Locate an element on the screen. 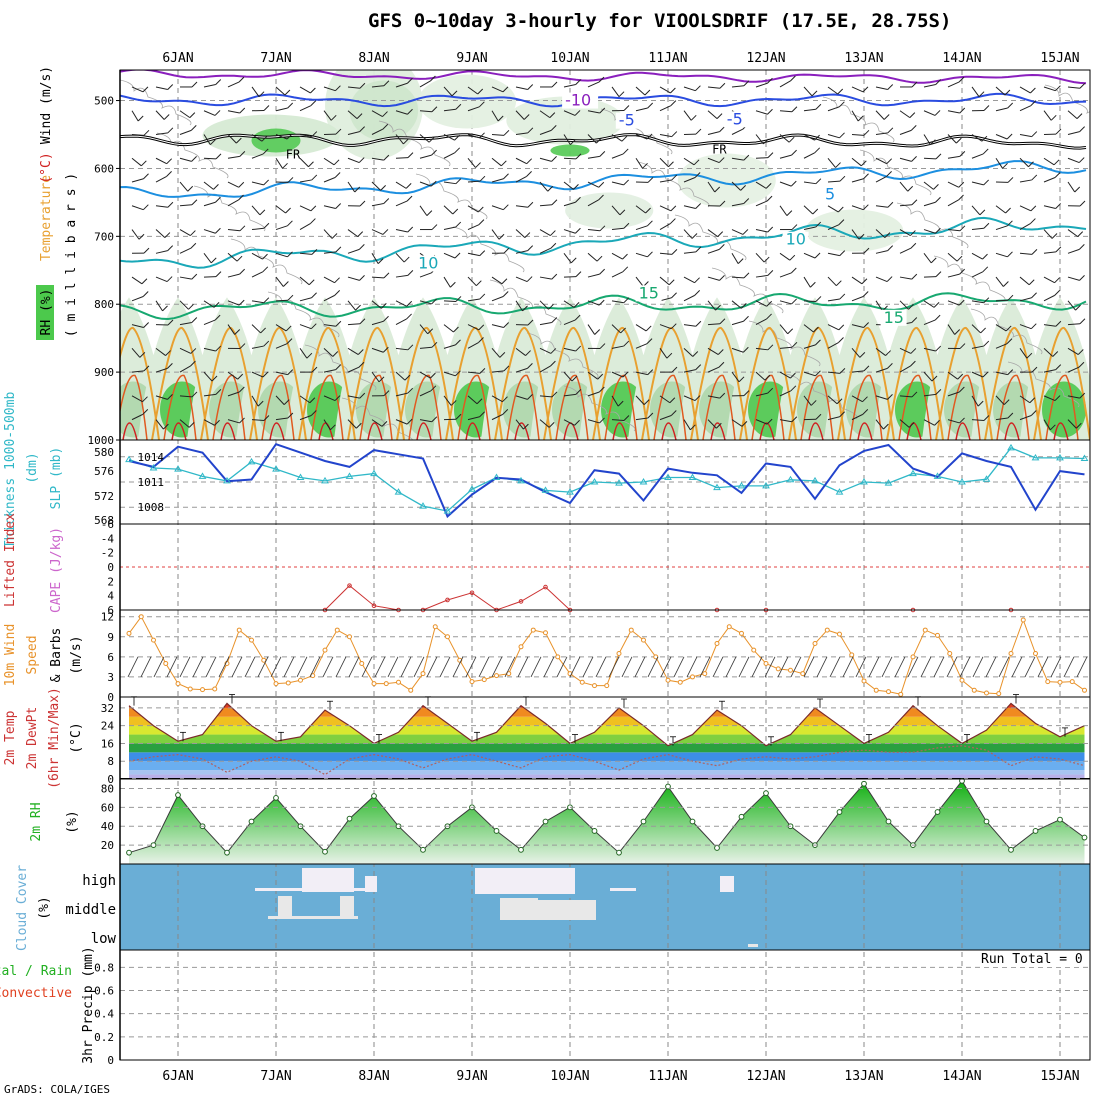 The image size is (1100, 1100). cloud-level-label: high is located at coordinates (99, 881).